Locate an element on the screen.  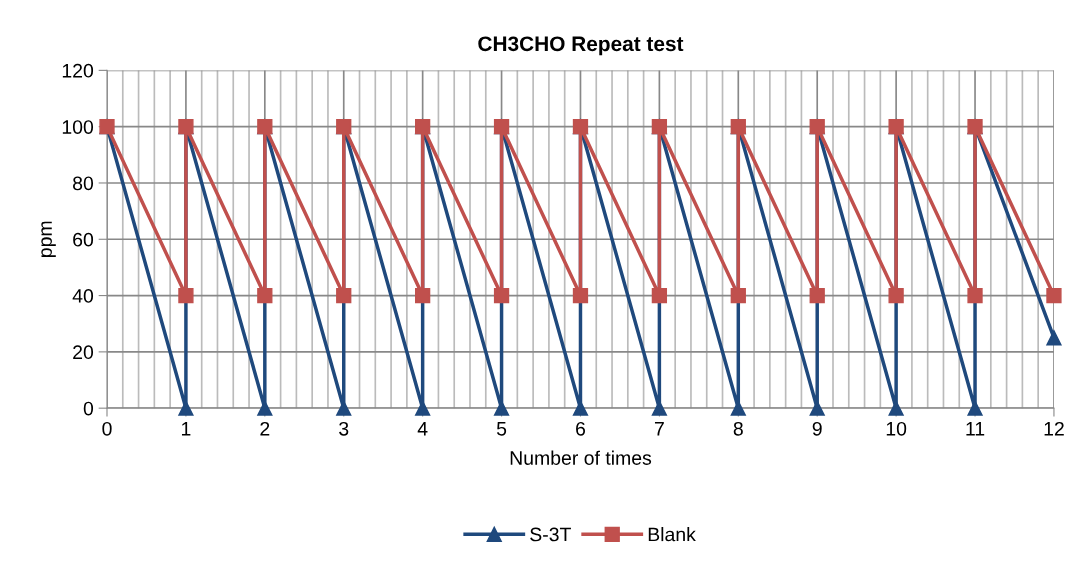
x-tick-label: 8 is located at coordinates (738, 428).